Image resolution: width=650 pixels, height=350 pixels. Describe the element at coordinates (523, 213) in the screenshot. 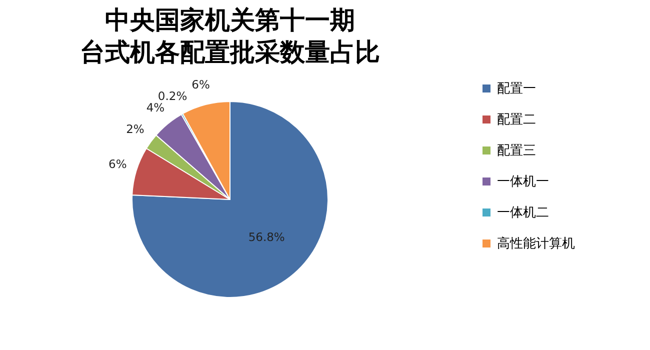

I see `legend-label: 一体机二` at that location.